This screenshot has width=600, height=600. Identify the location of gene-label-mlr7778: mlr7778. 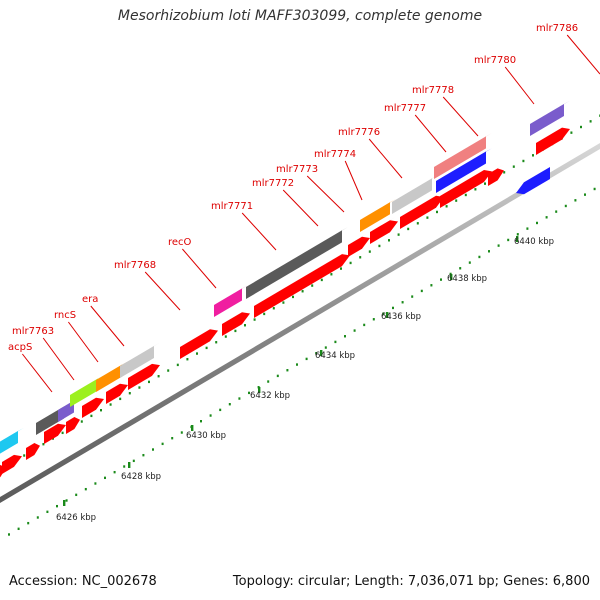
(445, 111).